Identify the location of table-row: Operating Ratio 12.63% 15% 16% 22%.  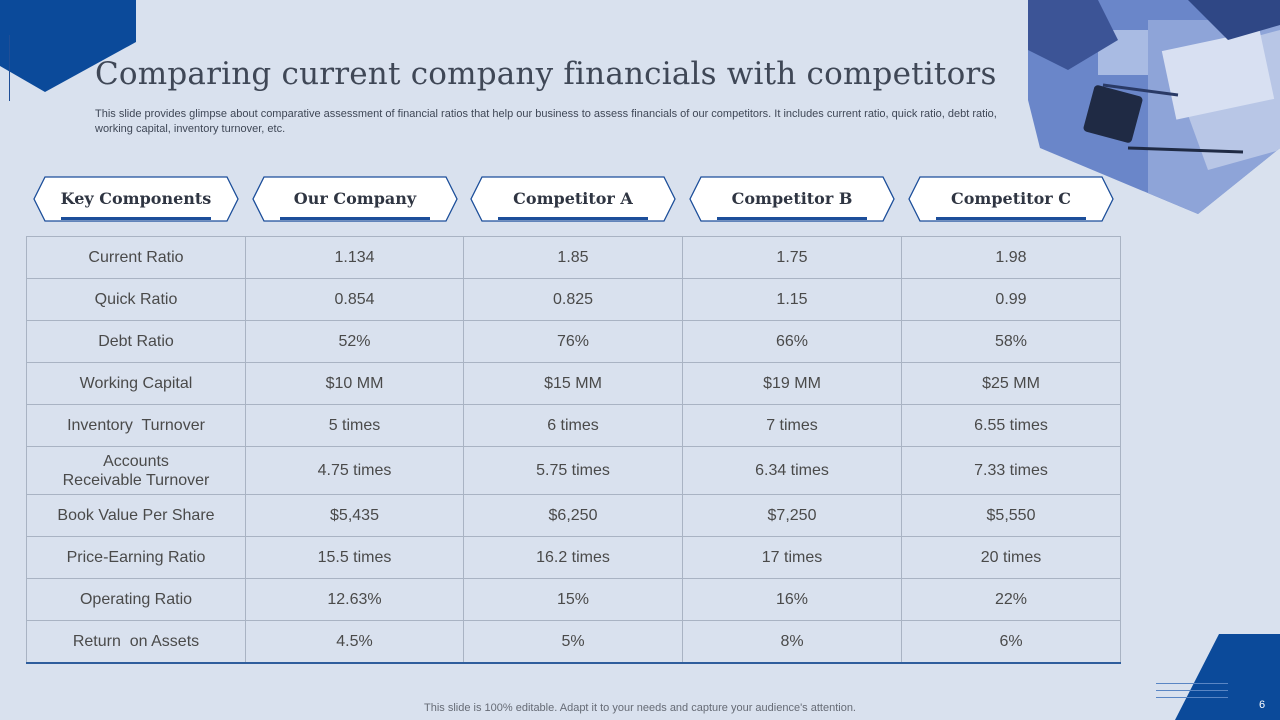
(573, 599).